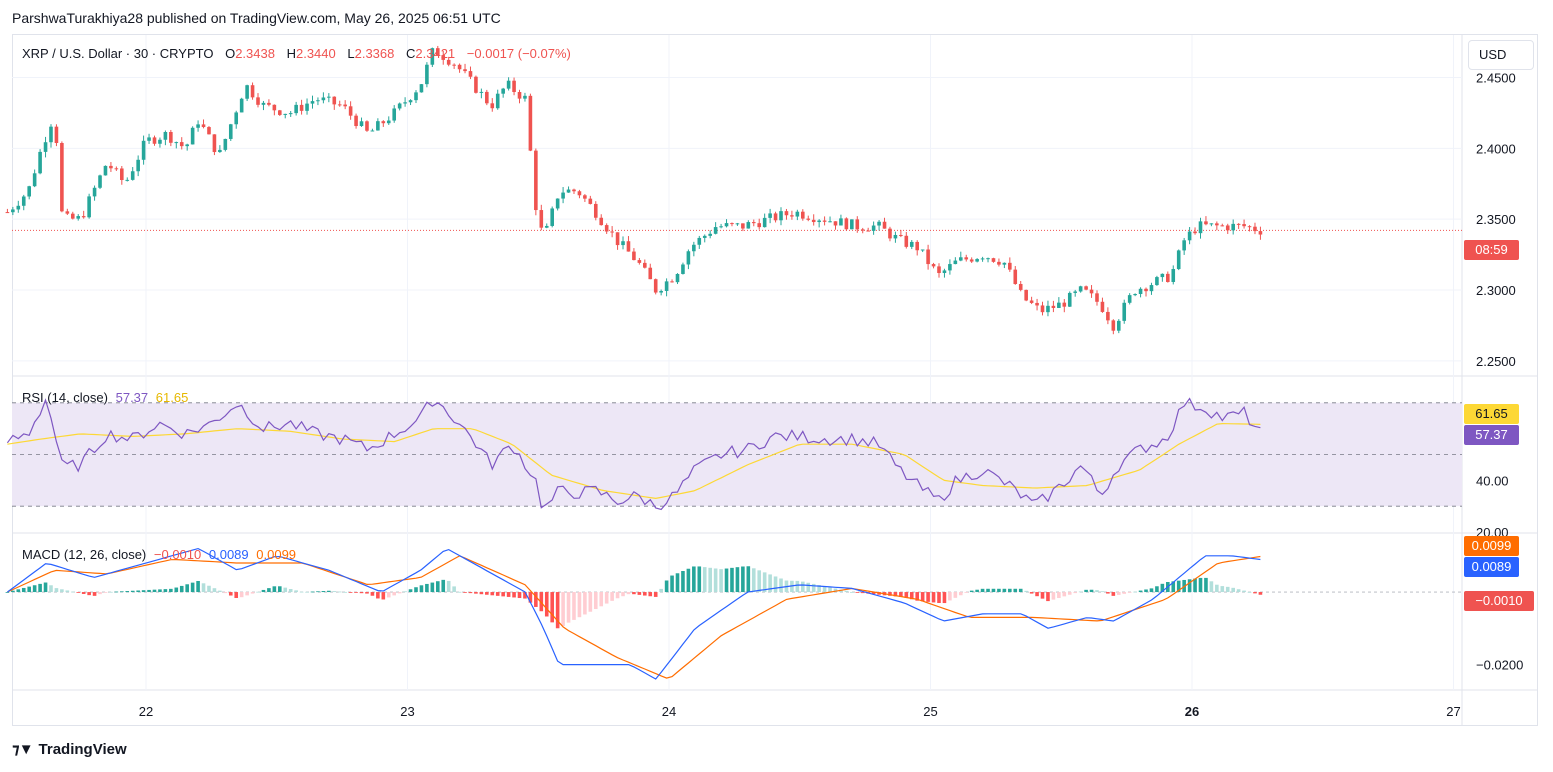 Image resolution: width=1553 pixels, height=772 pixels. What do you see at coordinates (1501, 55) in the screenshot?
I see `currency-button: USD` at bounding box center [1501, 55].